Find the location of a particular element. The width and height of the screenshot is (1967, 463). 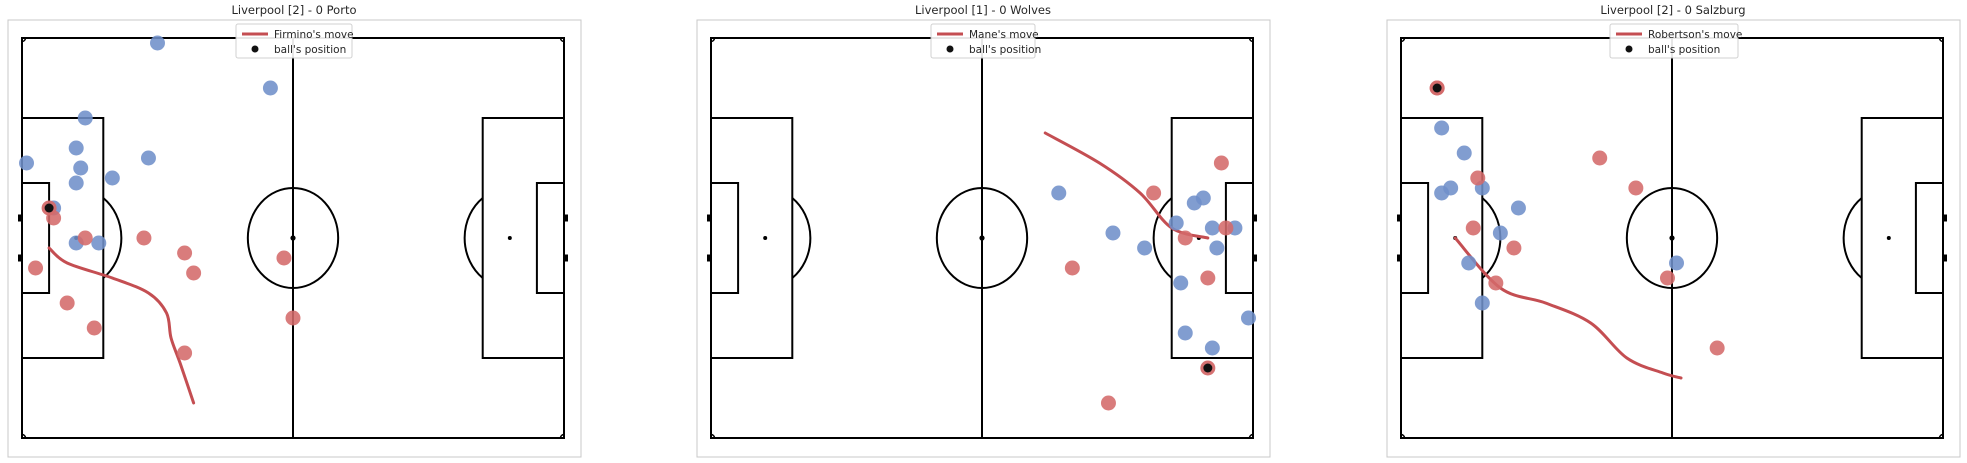

move-path is located at coordinates (121, 325).